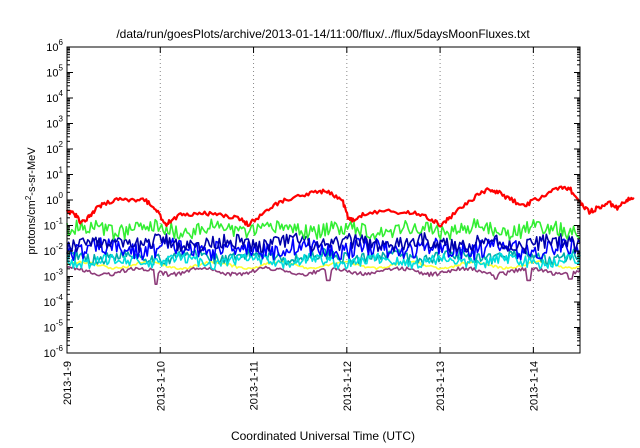 The height and width of the screenshot is (448, 640). I want to click on x-tick-label: 2013-1-12, so click(348, 386).